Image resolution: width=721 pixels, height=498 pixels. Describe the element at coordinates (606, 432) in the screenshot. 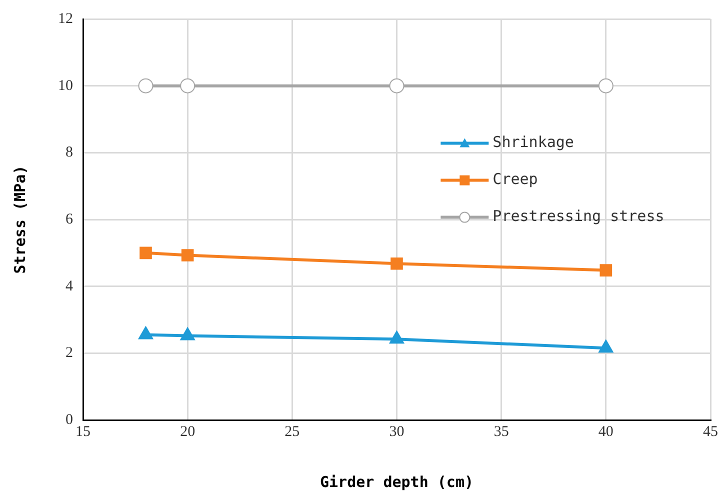

I see `x-tick-label: 40` at that location.